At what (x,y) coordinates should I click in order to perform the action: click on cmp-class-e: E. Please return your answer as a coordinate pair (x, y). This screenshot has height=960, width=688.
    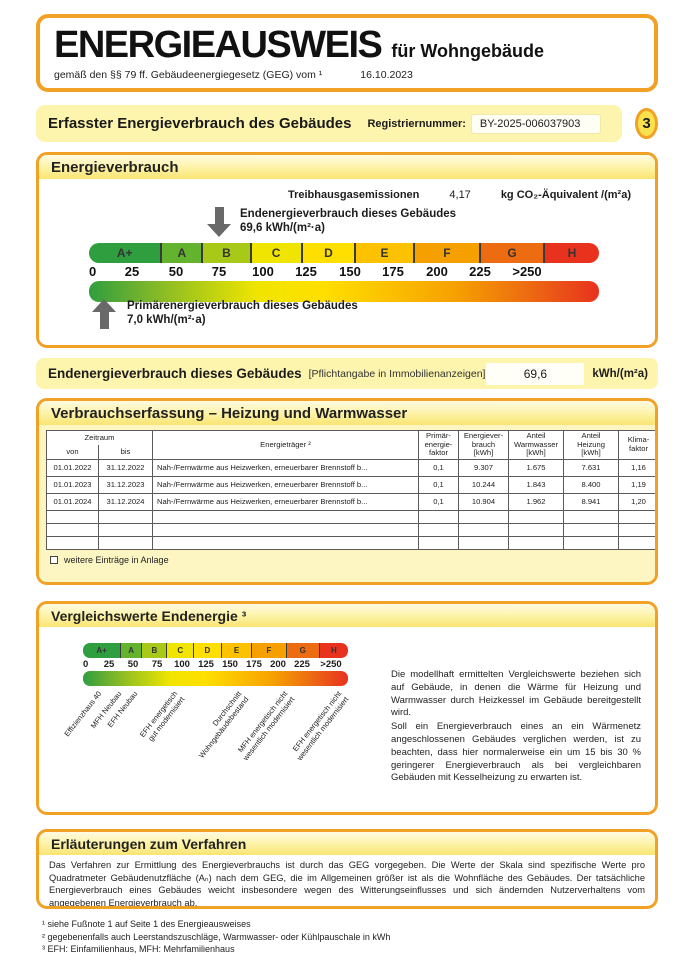
    Looking at the image, I should click on (236, 650).